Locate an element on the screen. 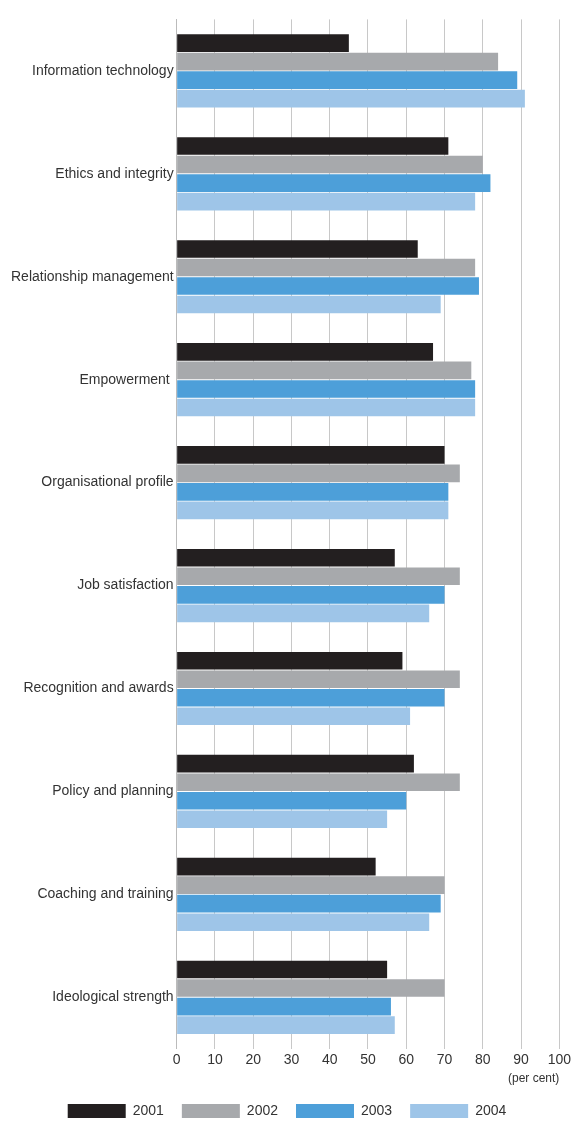 The width and height of the screenshot is (582, 1139). x-tick-label: 10 is located at coordinates (215, 1059).